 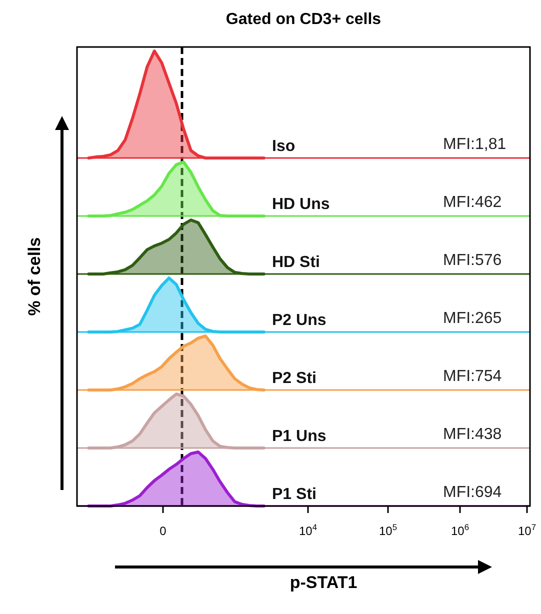 What do you see at coordinates (299, 436) in the screenshot?
I see `series-label: P1 Uns` at bounding box center [299, 436].